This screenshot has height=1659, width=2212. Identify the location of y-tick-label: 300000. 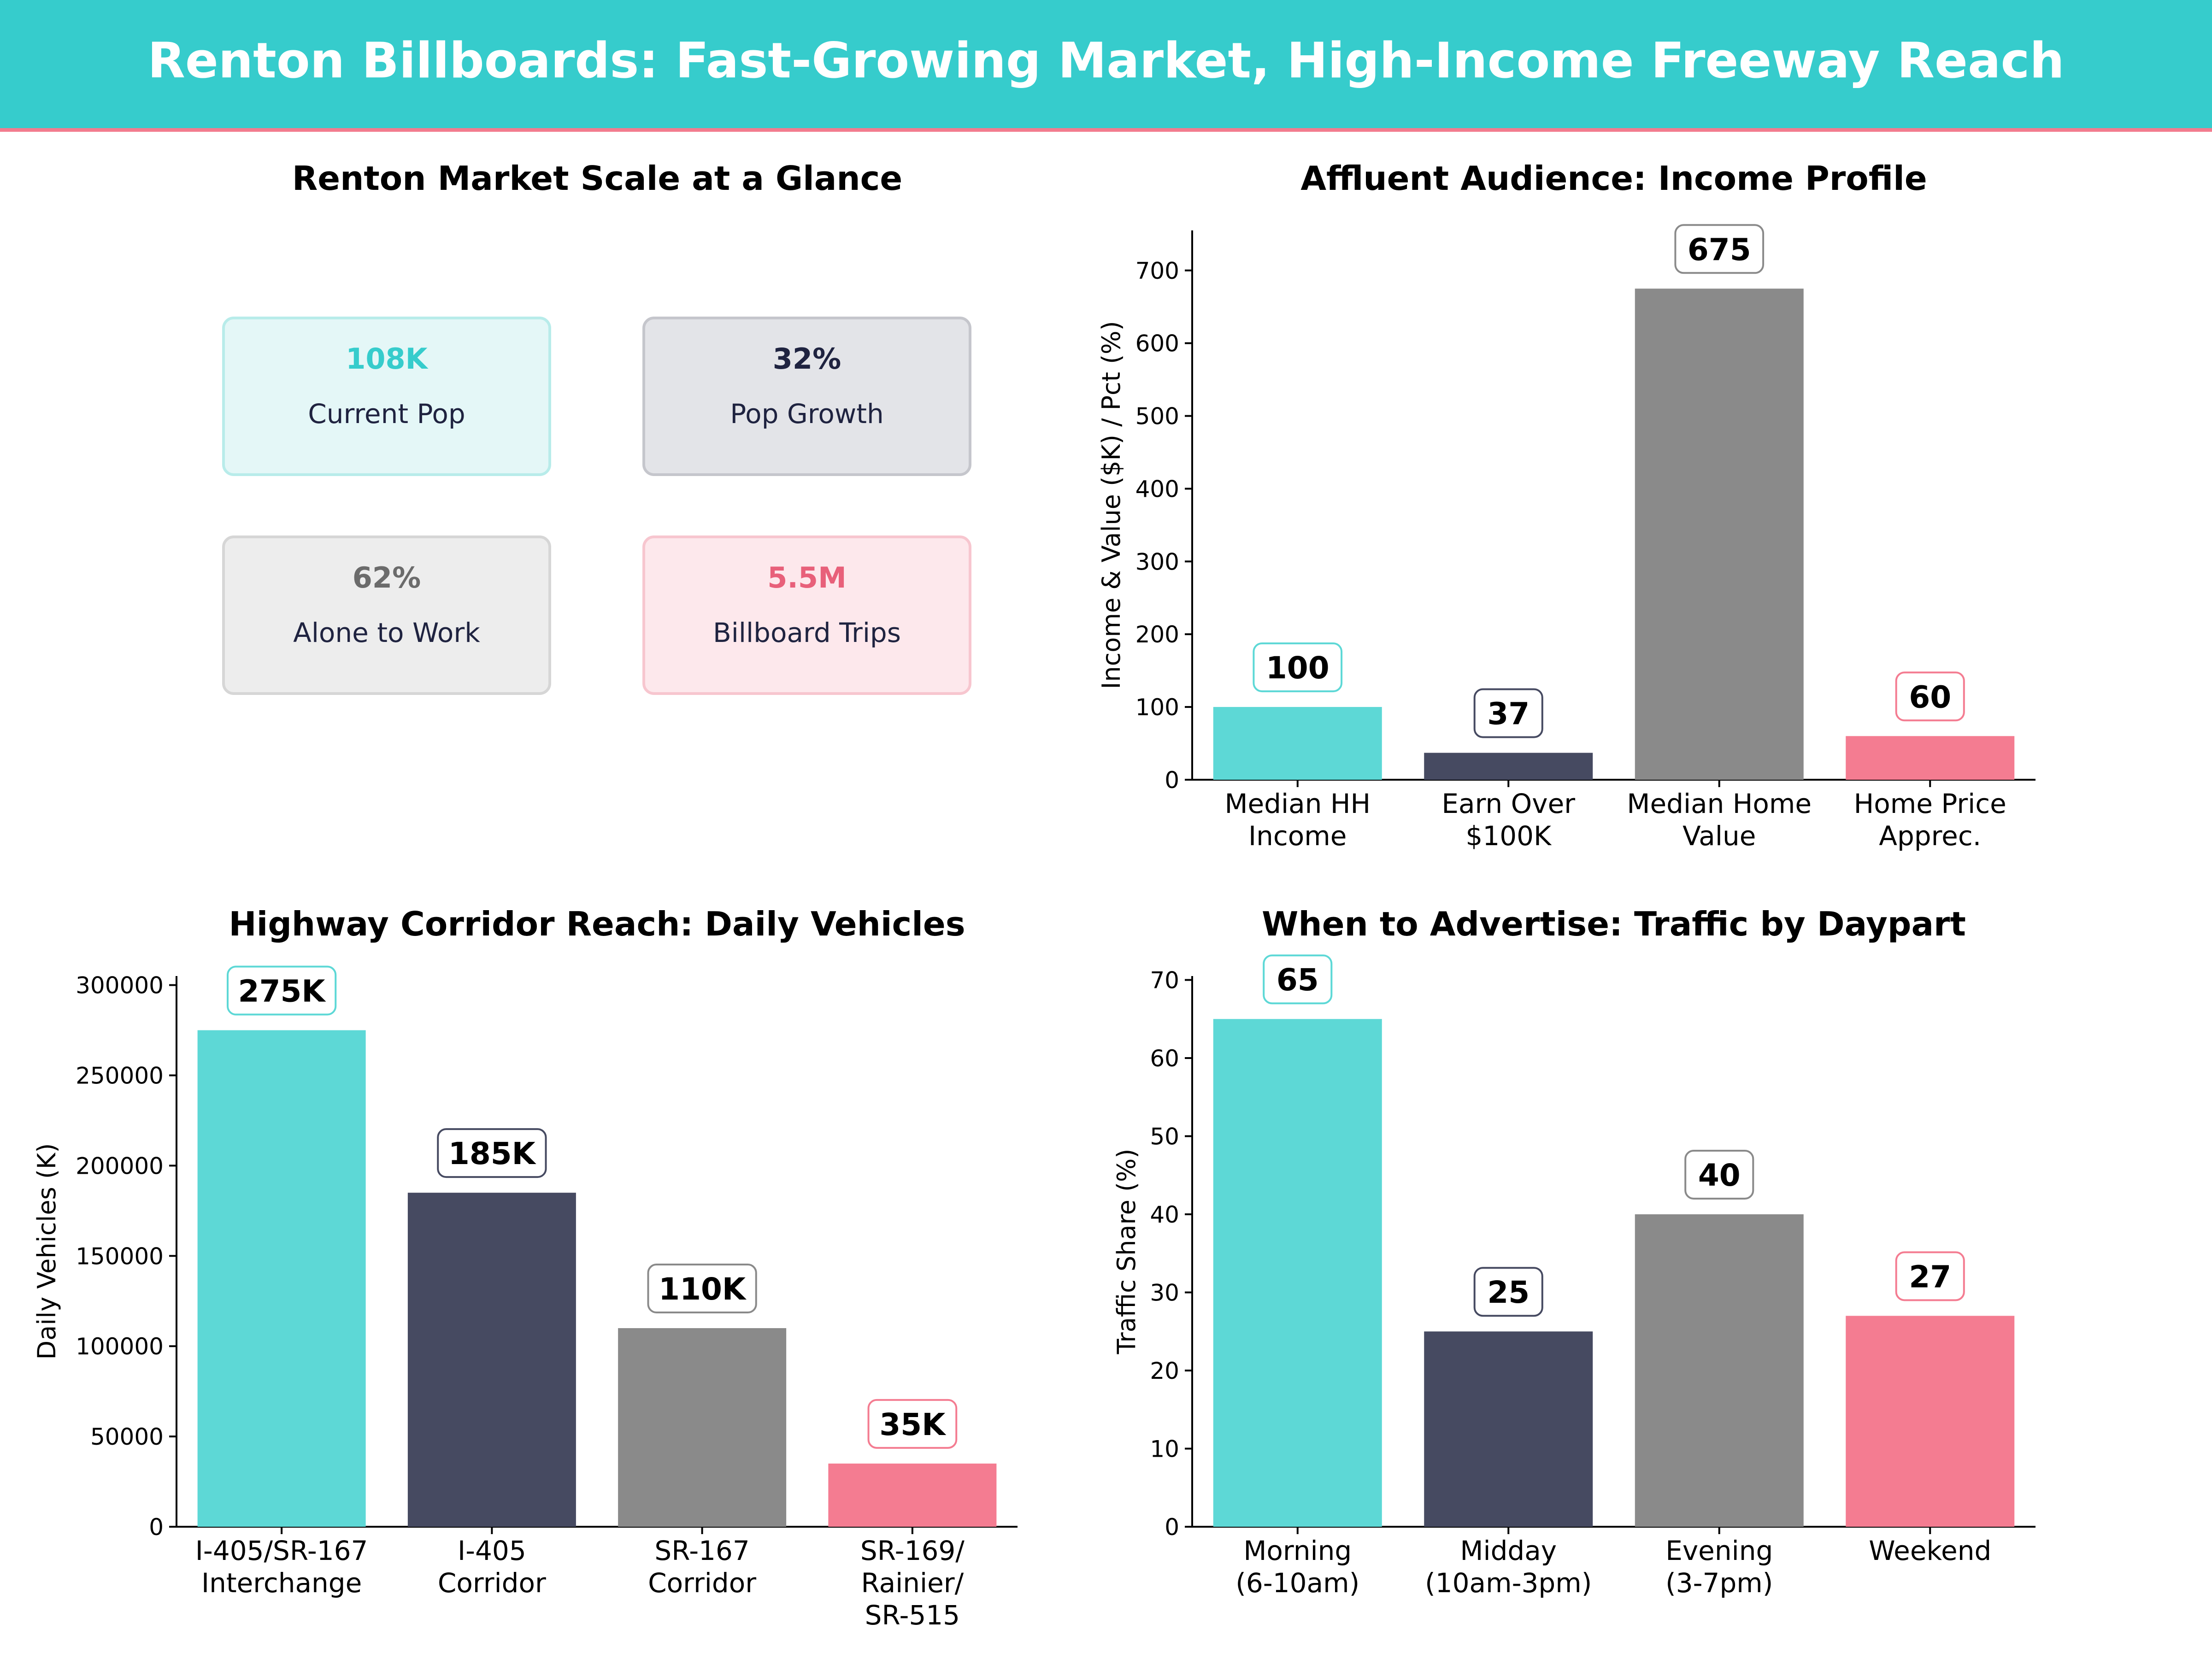
(120, 985).